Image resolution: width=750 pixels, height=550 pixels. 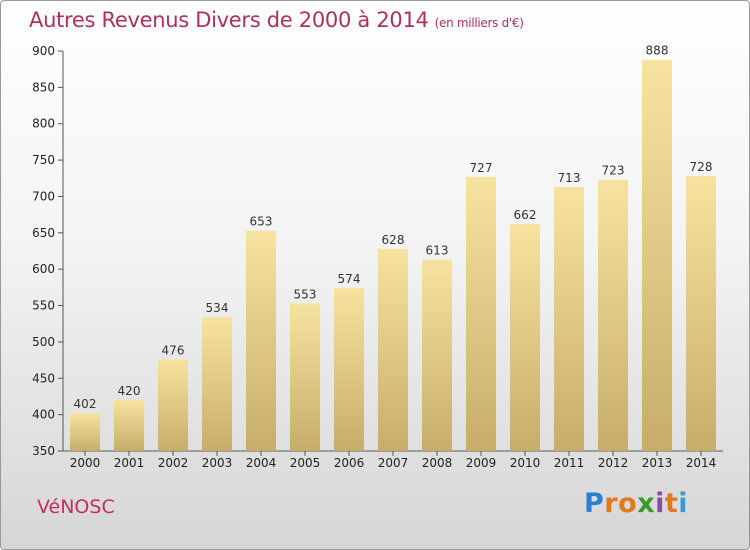 What do you see at coordinates (479, 23) in the screenshot?
I see `chart-subtitle: (en milliers d'€)` at bounding box center [479, 23].